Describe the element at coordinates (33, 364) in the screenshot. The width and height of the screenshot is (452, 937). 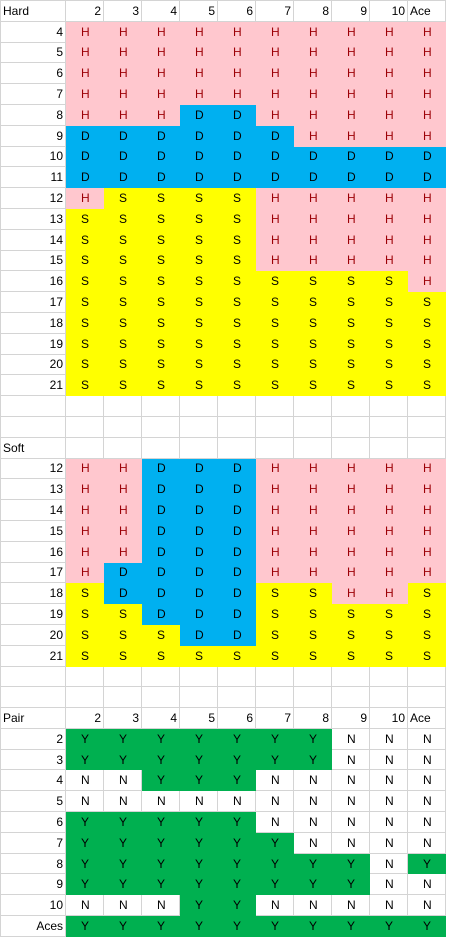
I see `hand-label: 20` at that location.